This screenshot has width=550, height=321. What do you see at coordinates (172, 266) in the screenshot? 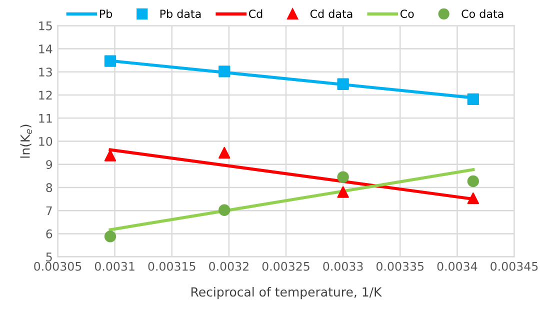
I see `x-tick-label: 0.00315` at bounding box center [172, 266].